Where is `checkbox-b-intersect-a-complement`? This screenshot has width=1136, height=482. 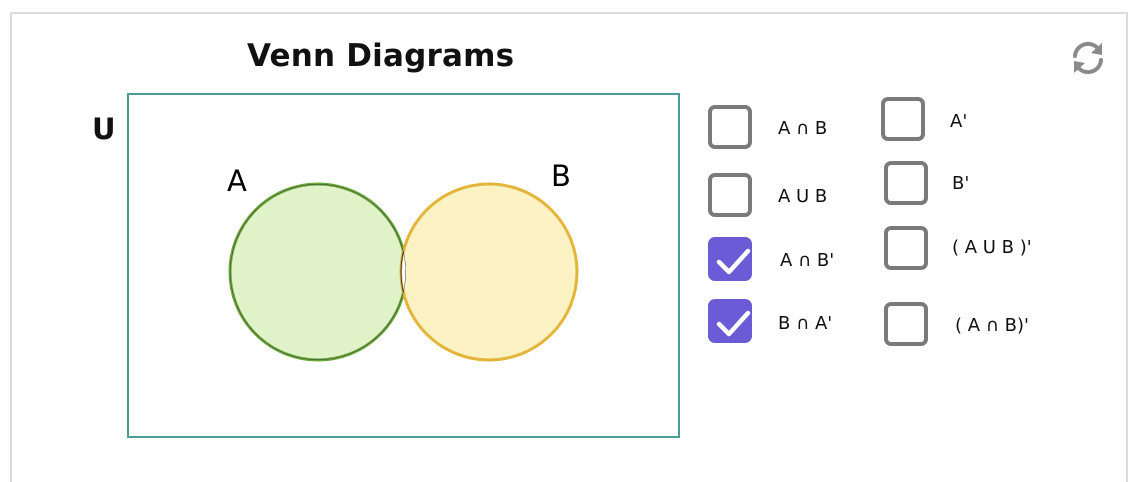
checkbox-b-intersect-a-complement is located at coordinates (730, 321).